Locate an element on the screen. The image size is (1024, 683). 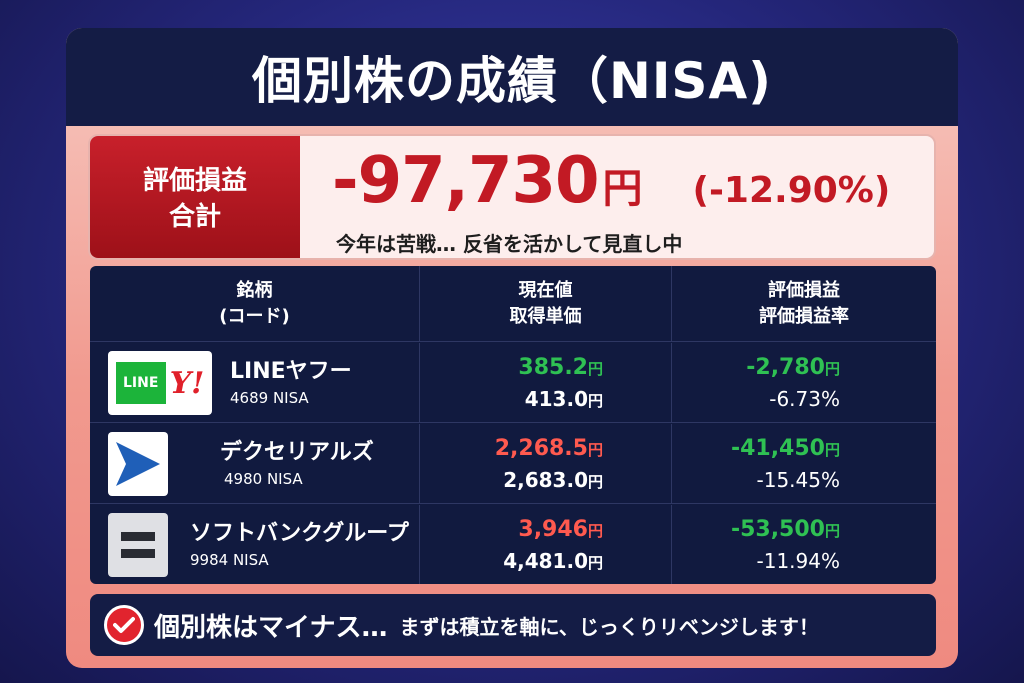
total-pl-label-line1: 評価損益 is located at coordinates (194, 181).